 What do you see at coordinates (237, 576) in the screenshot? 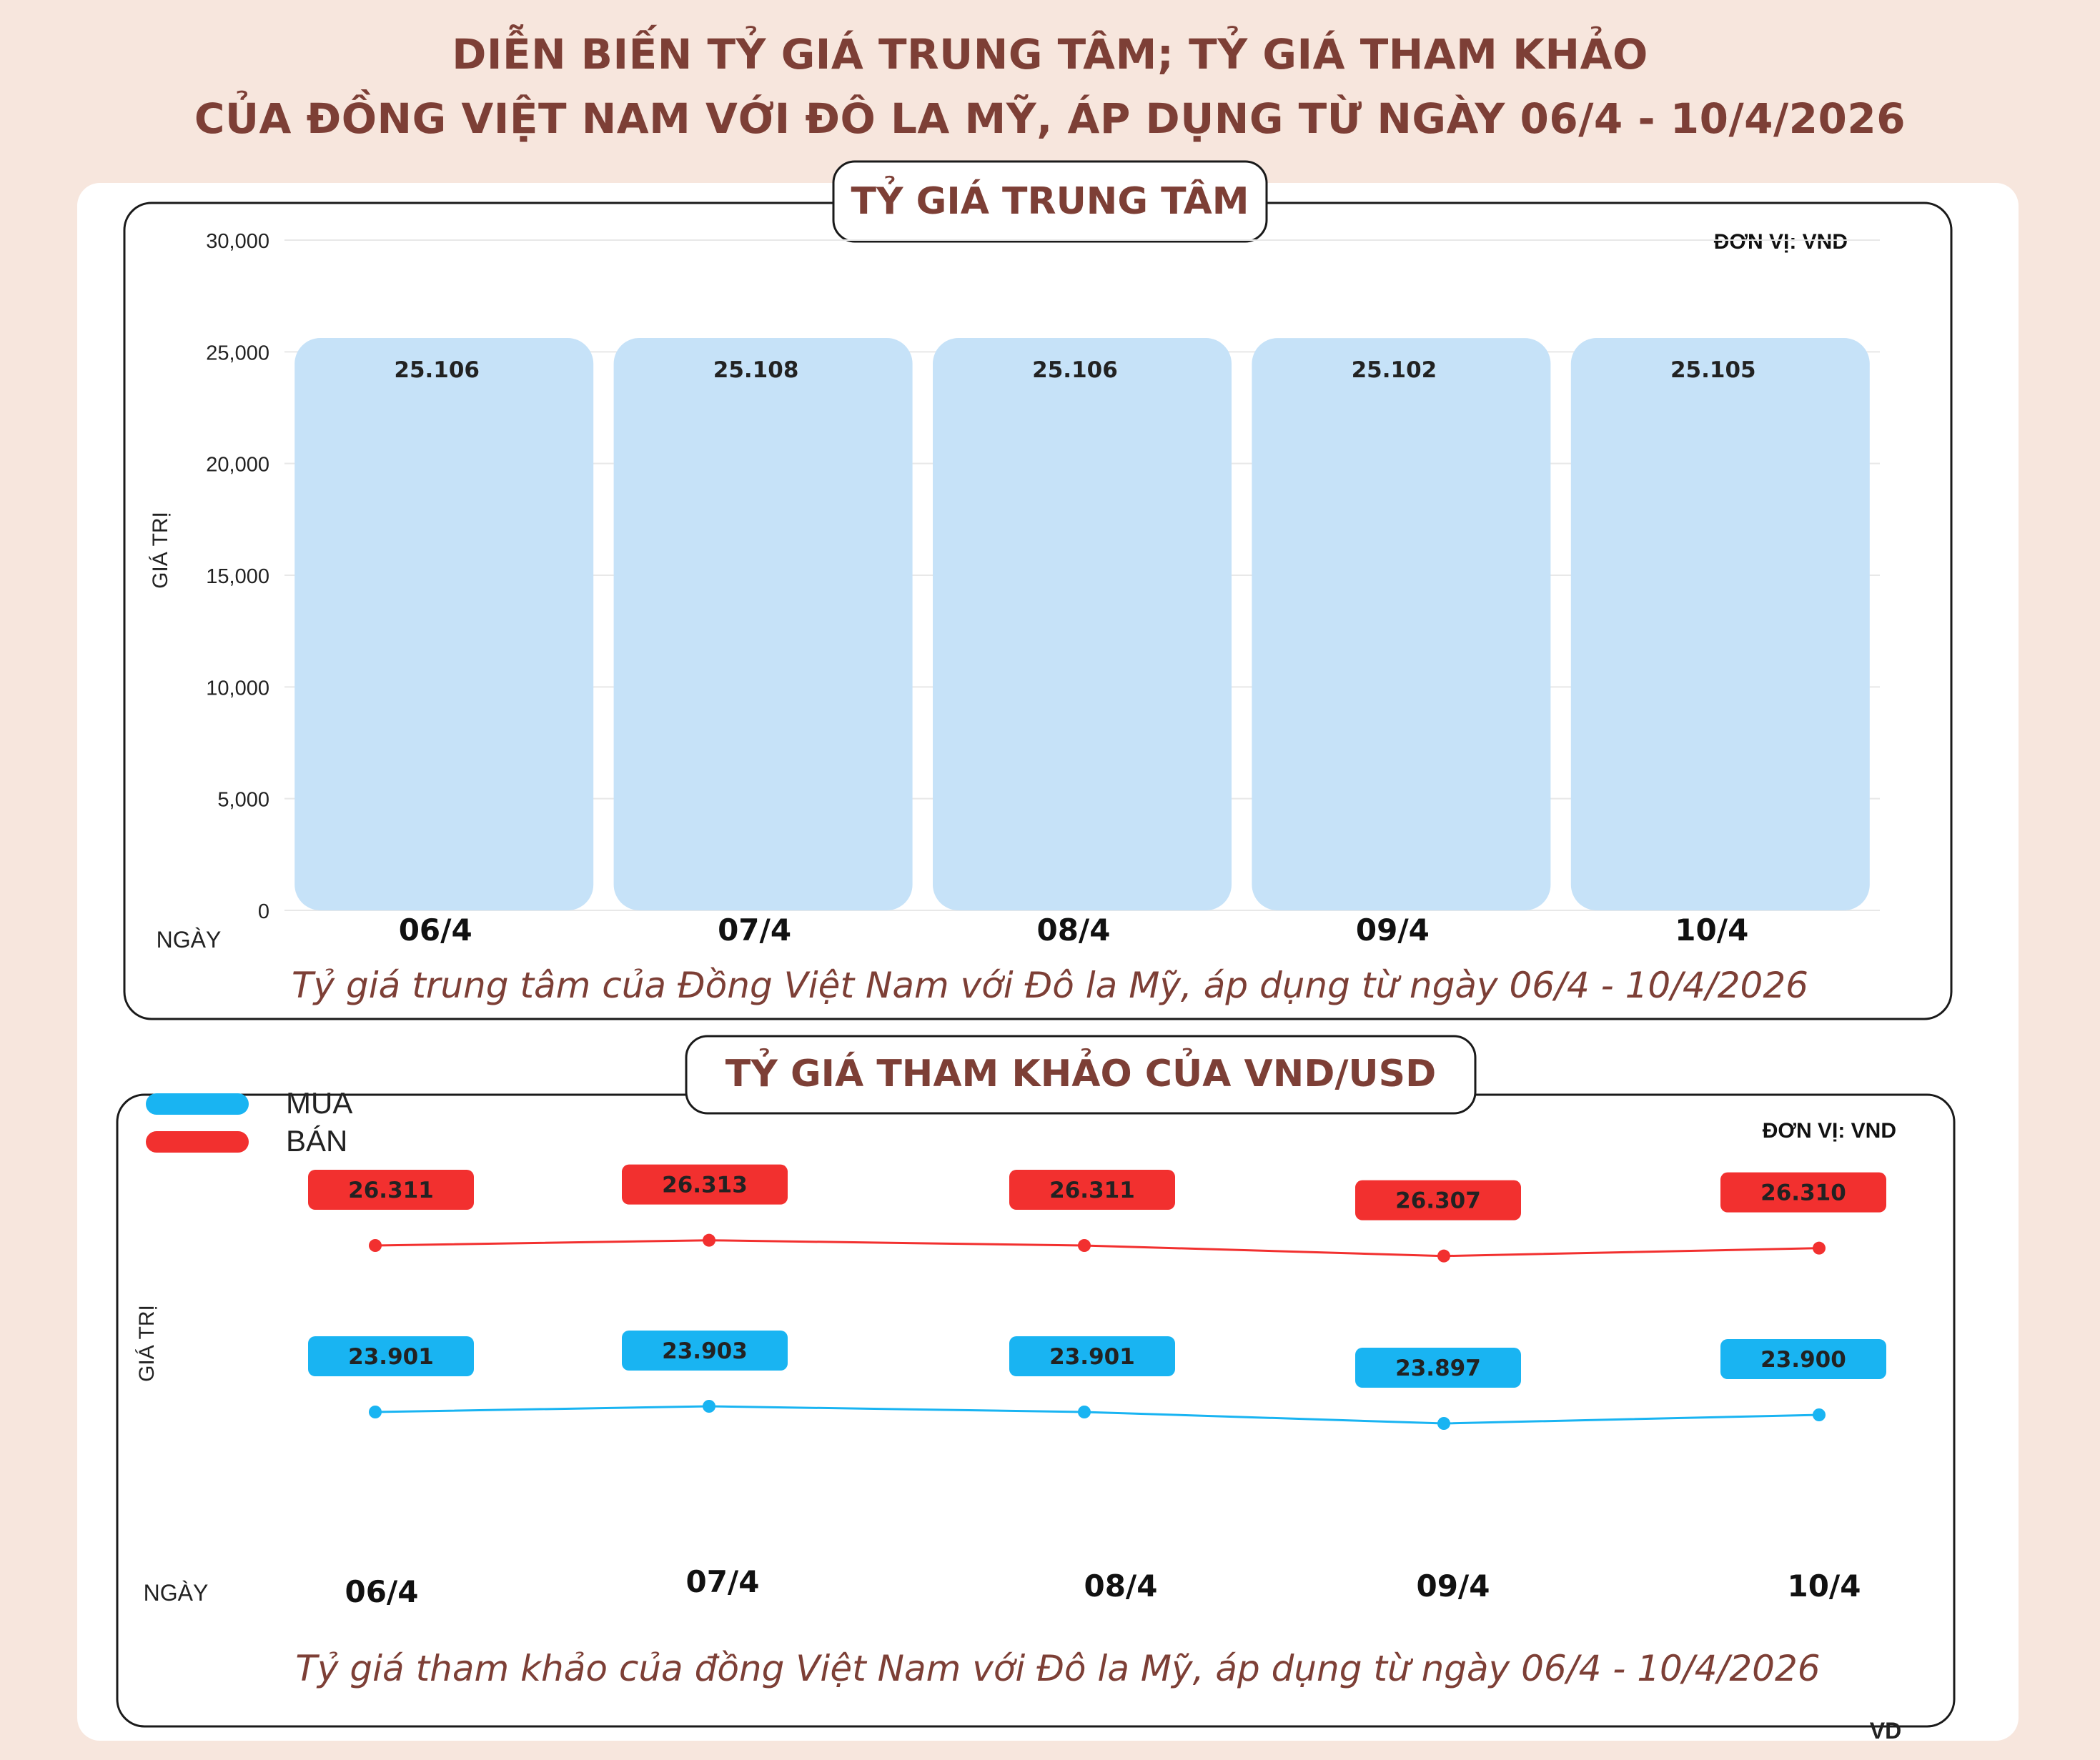
I see `y-tick-label: 15,000` at bounding box center [237, 576].